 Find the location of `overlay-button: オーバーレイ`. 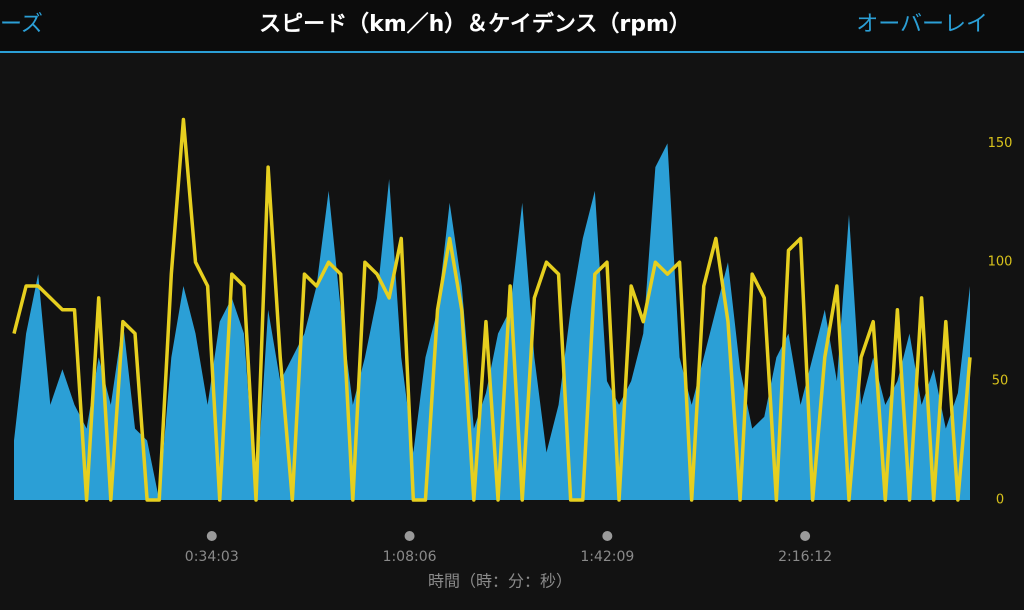

overlay-button: オーバーレイ is located at coordinates (922, 24).